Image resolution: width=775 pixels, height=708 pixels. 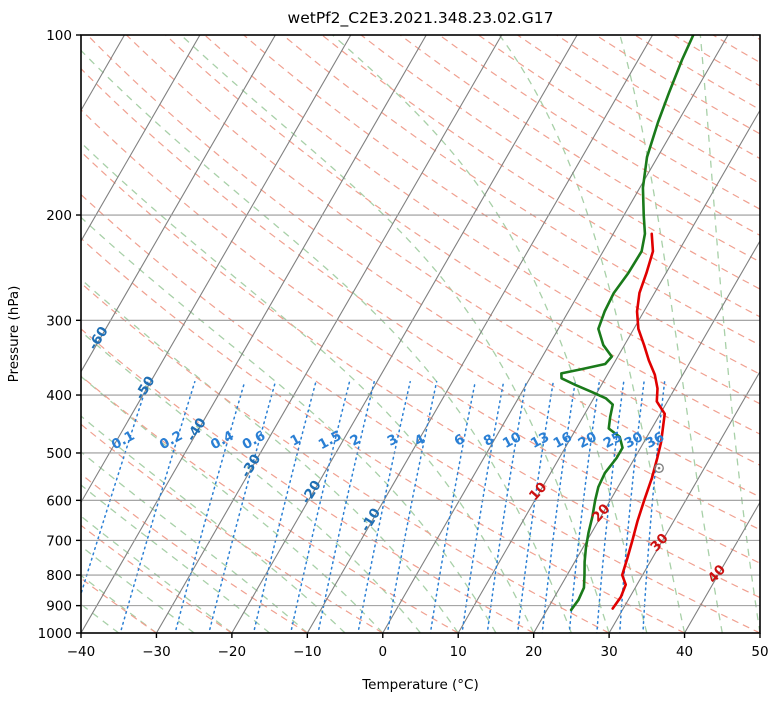 I want to click on isotherm-label: -30, so click(x=251, y=465).